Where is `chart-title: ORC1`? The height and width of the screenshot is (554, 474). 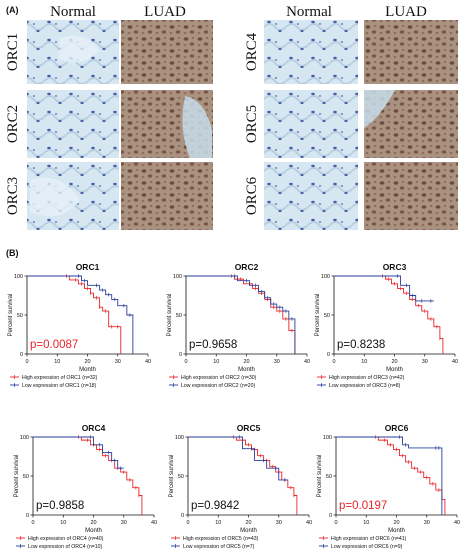
chart-title: ORC1 is located at coordinates (88, 267).